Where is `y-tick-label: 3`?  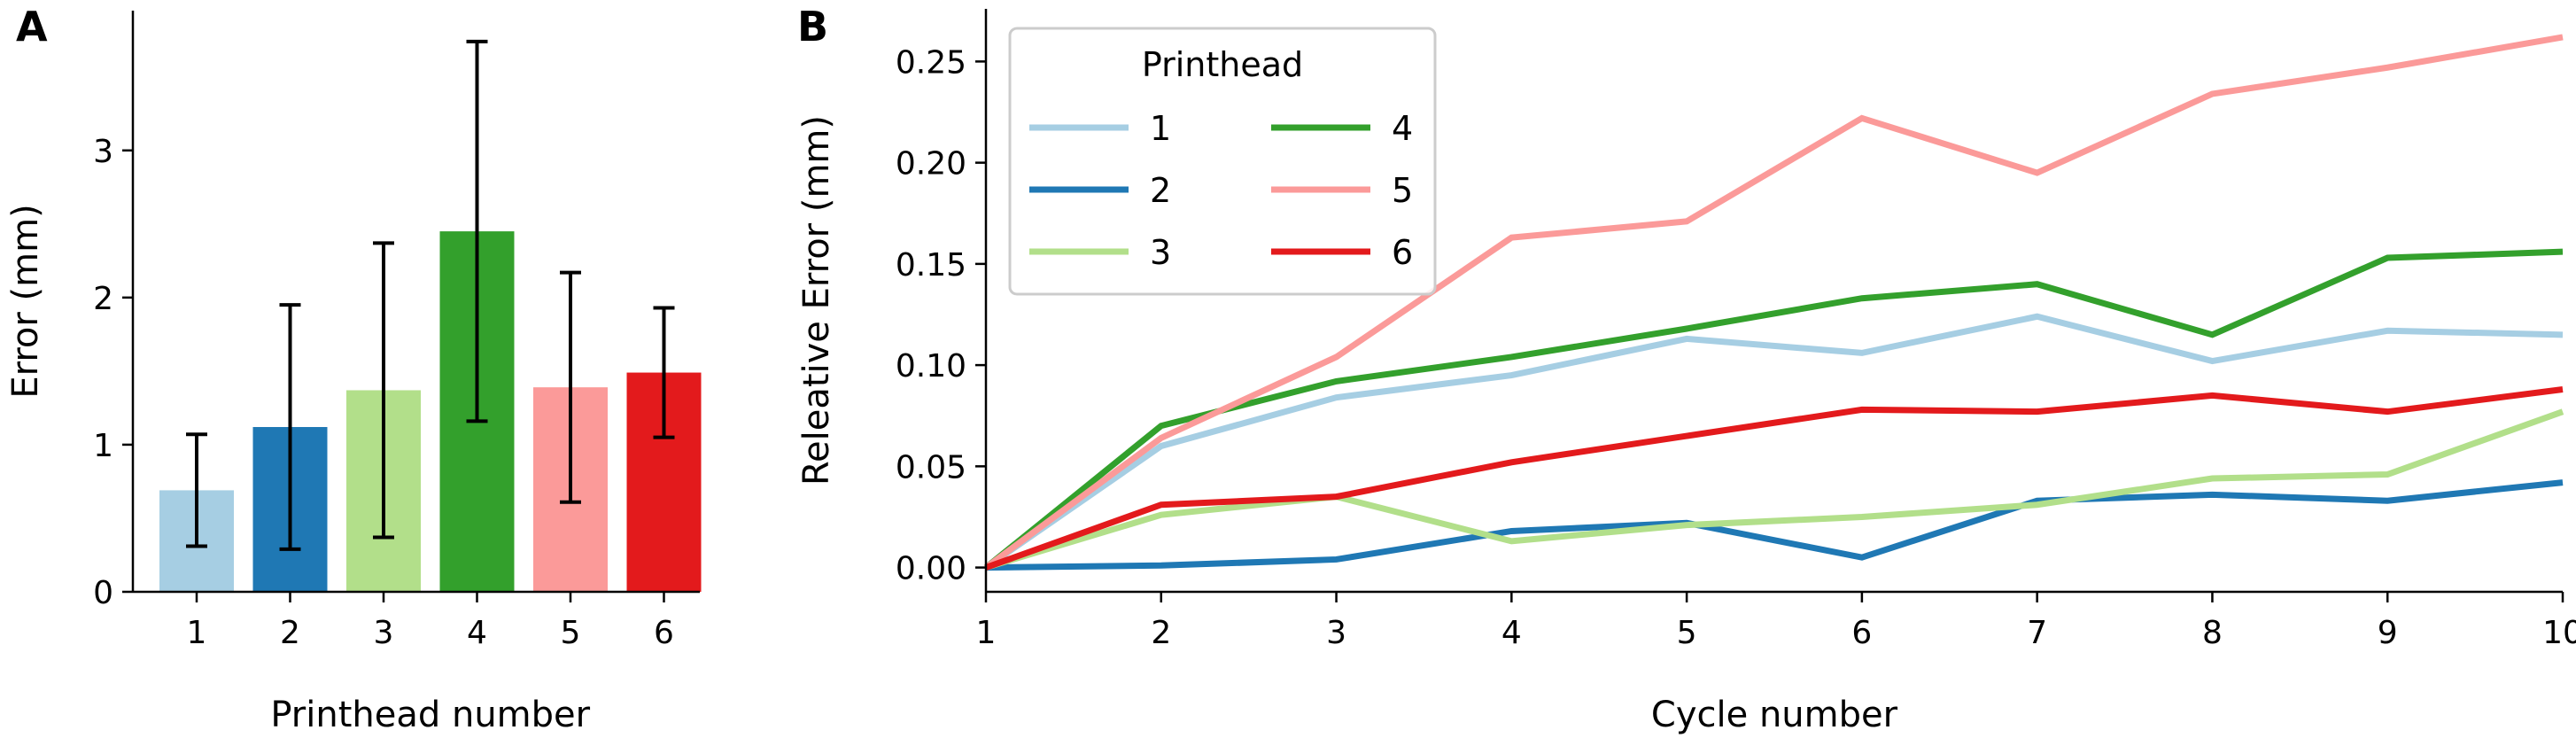 y-tick-label: 3 is located at coordinates (103, 152).